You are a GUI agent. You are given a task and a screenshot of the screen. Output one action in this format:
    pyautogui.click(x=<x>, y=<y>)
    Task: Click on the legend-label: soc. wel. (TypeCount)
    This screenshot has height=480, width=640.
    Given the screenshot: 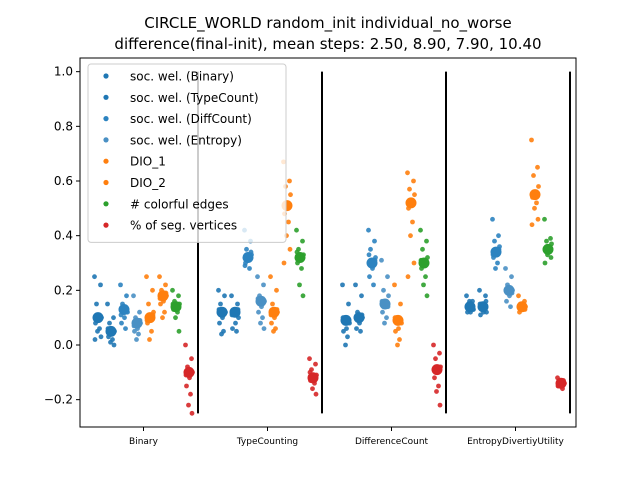 What is the action you would take?
    pyautogui.click(x=194, y=98)
    